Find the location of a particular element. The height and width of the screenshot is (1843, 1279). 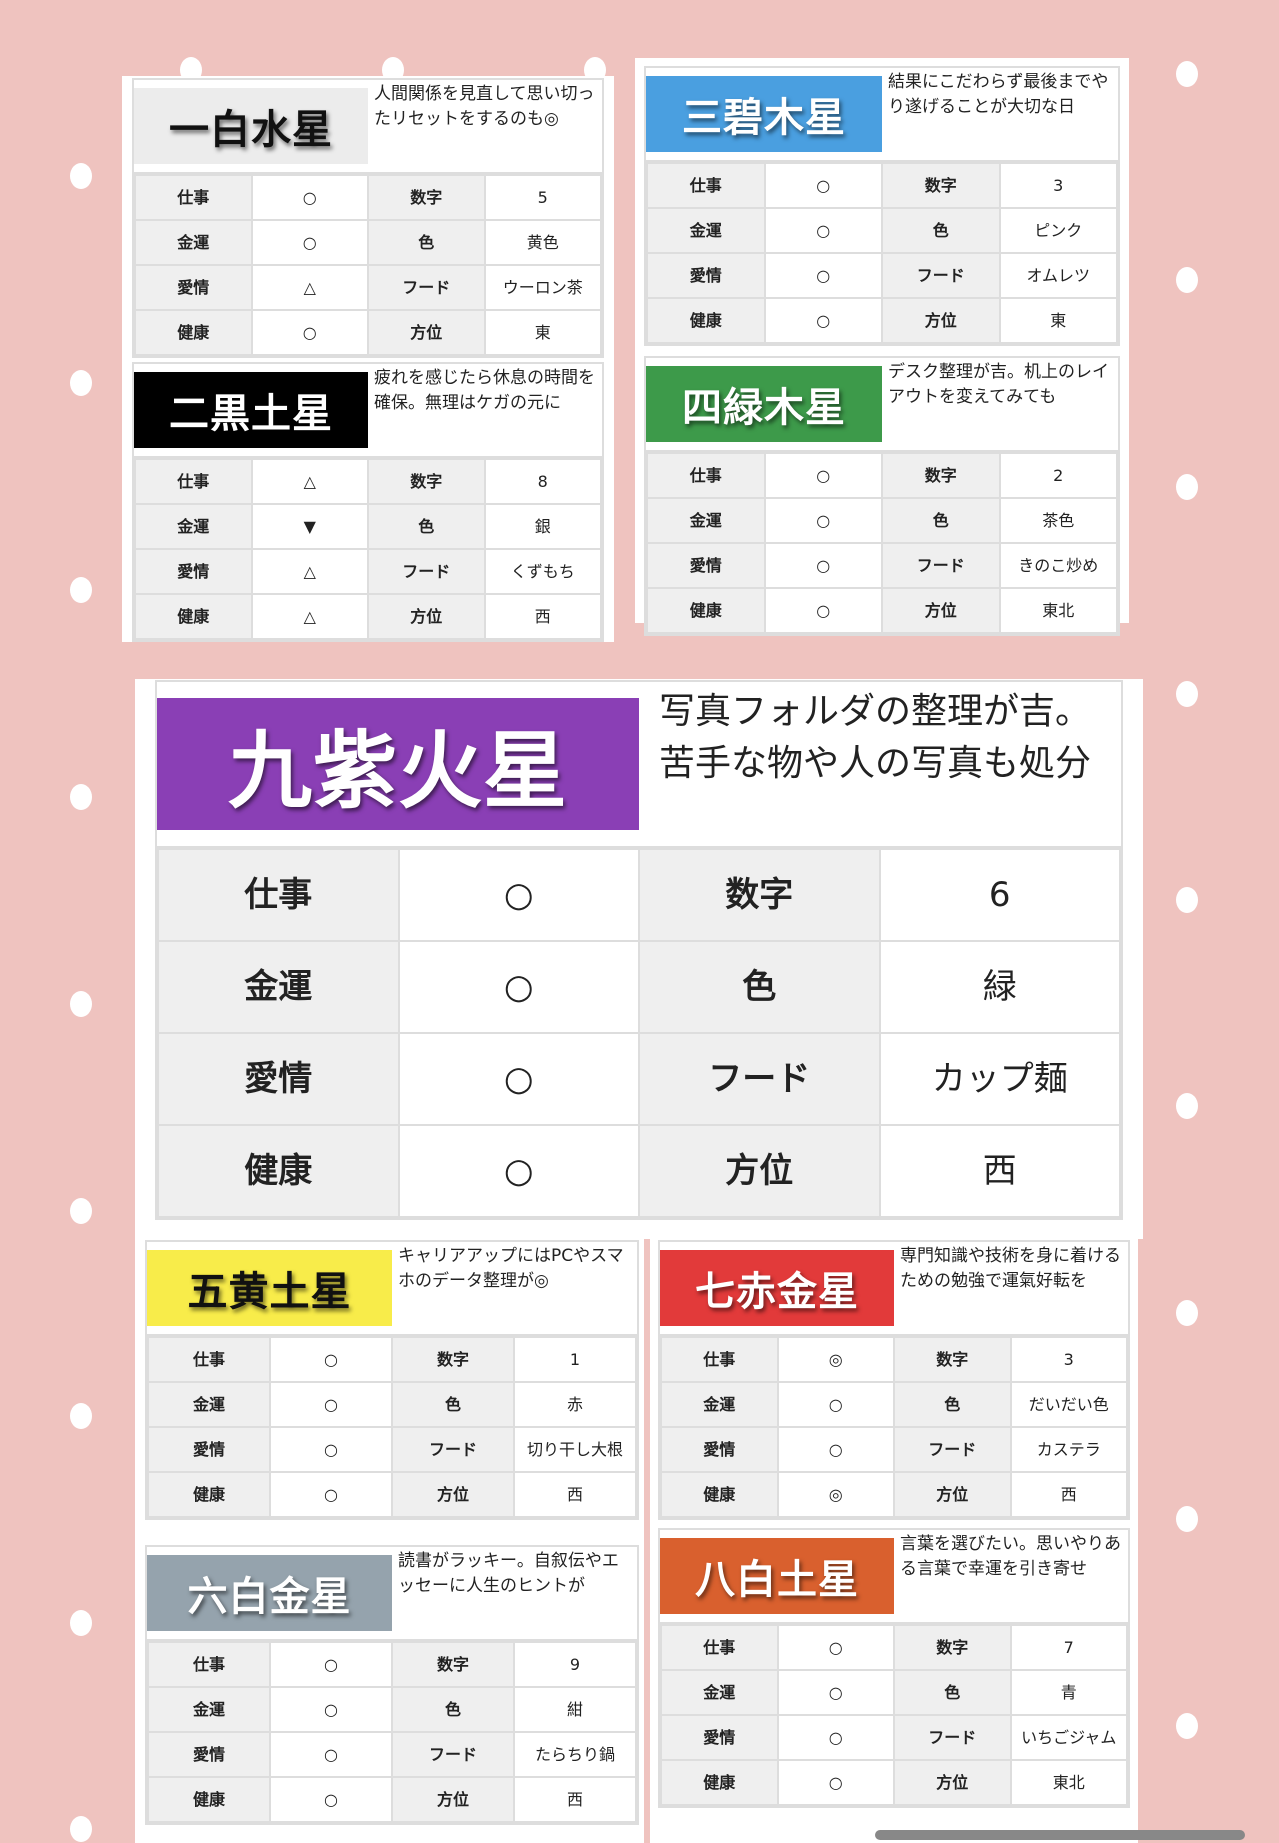

table-row: 仕事 ○ 数字 7 is located at coordinates (894, 1647).